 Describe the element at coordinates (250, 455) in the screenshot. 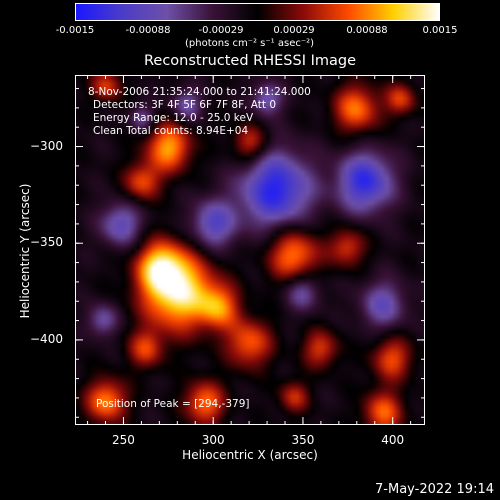

I see `x-axis-label: Heliocentric X (arcsec)` at that location.